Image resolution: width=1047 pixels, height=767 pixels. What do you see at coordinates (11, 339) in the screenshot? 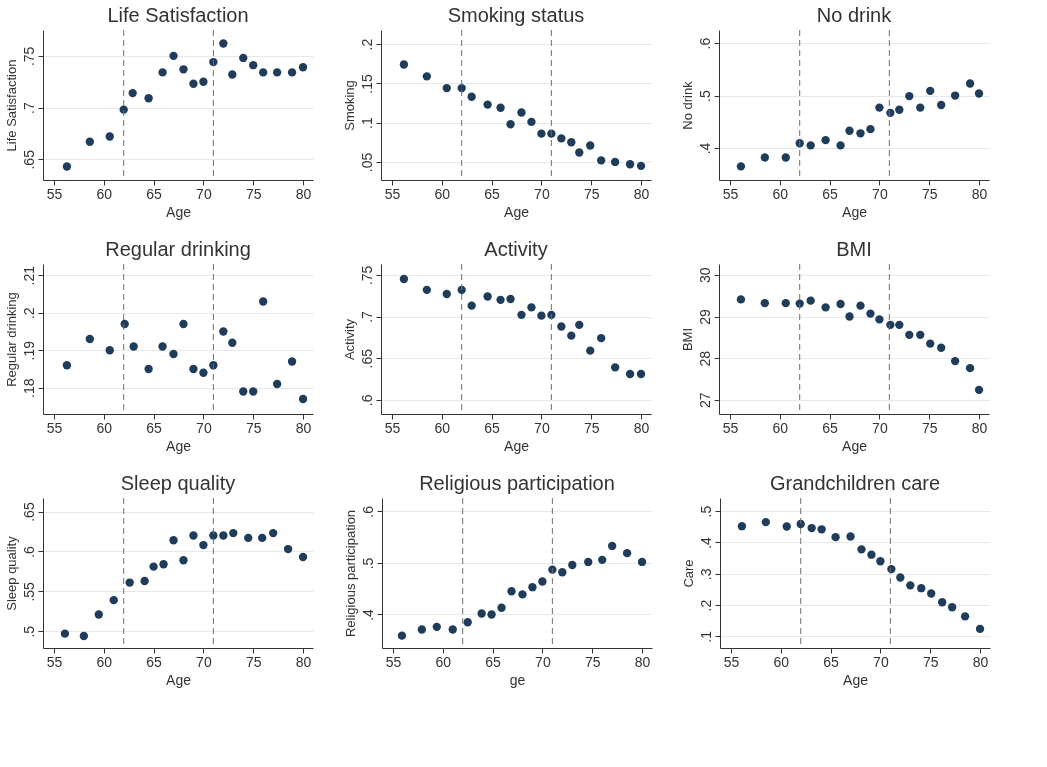
I see `y-axis-title: Regular drinking` at bounding box center [11, 339].